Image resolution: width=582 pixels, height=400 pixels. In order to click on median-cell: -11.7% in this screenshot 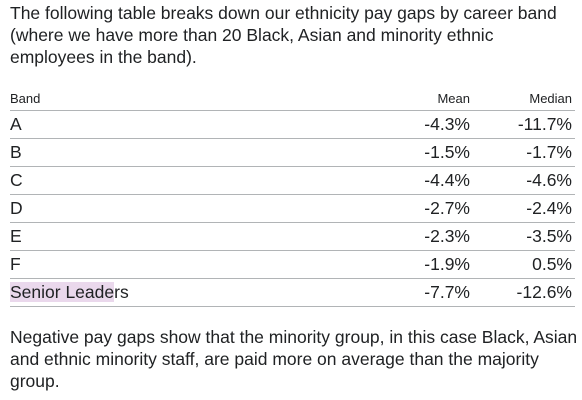, I will do `click(523, 124)`.